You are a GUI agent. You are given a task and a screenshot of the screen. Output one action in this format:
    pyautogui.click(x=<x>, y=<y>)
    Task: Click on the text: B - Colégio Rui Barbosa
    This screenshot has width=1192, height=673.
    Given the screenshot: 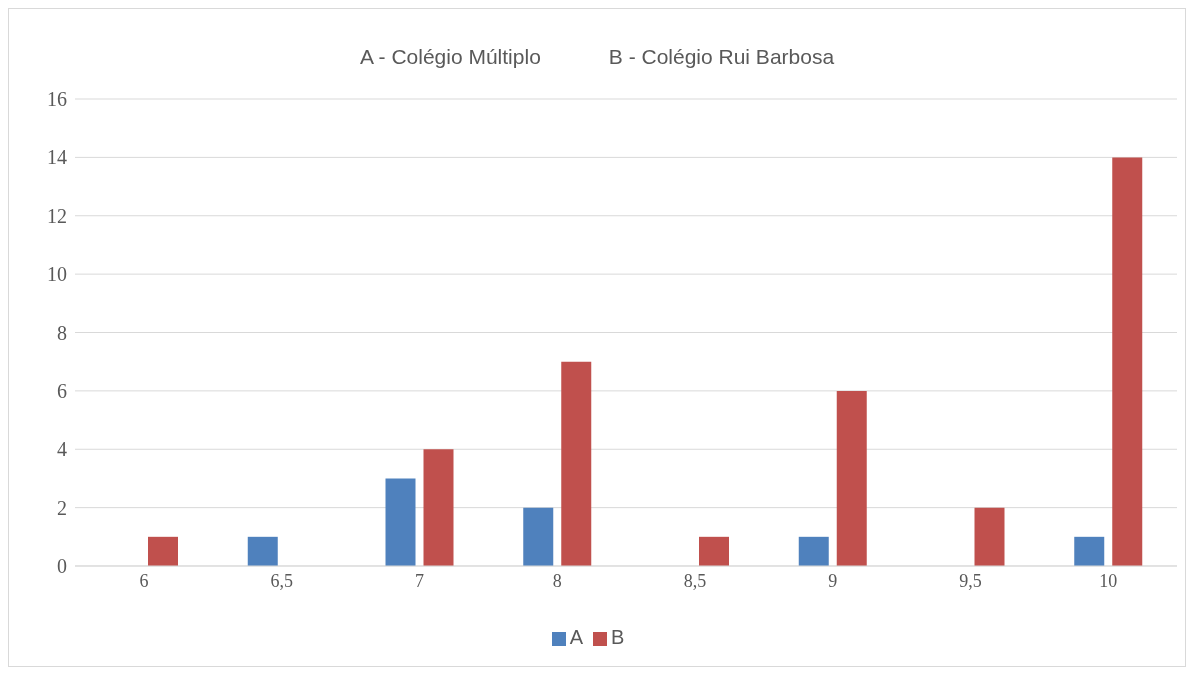 What is the action you would take?
    pyautogui.click(x=721, y=57)
    